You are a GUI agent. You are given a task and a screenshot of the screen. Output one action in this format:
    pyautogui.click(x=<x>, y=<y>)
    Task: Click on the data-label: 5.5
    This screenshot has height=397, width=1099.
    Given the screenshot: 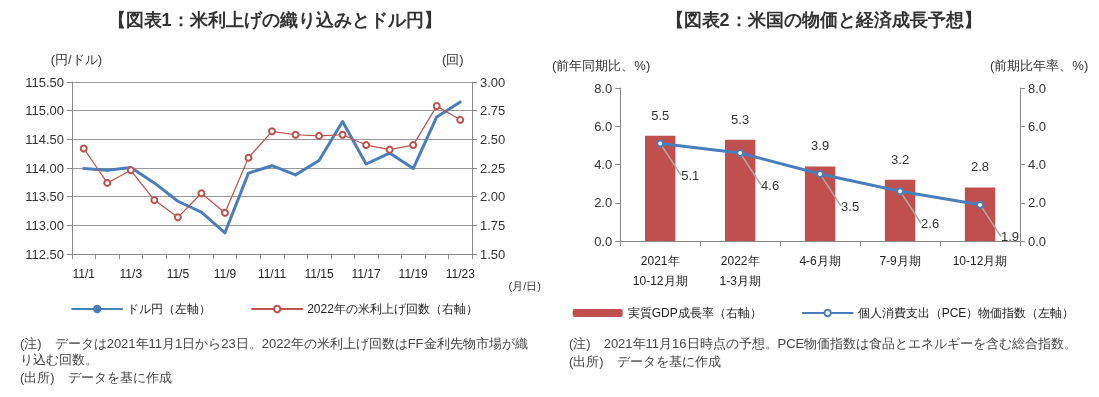 What is the action you would take?
    pyautogui.click(x=660, y=115)
    